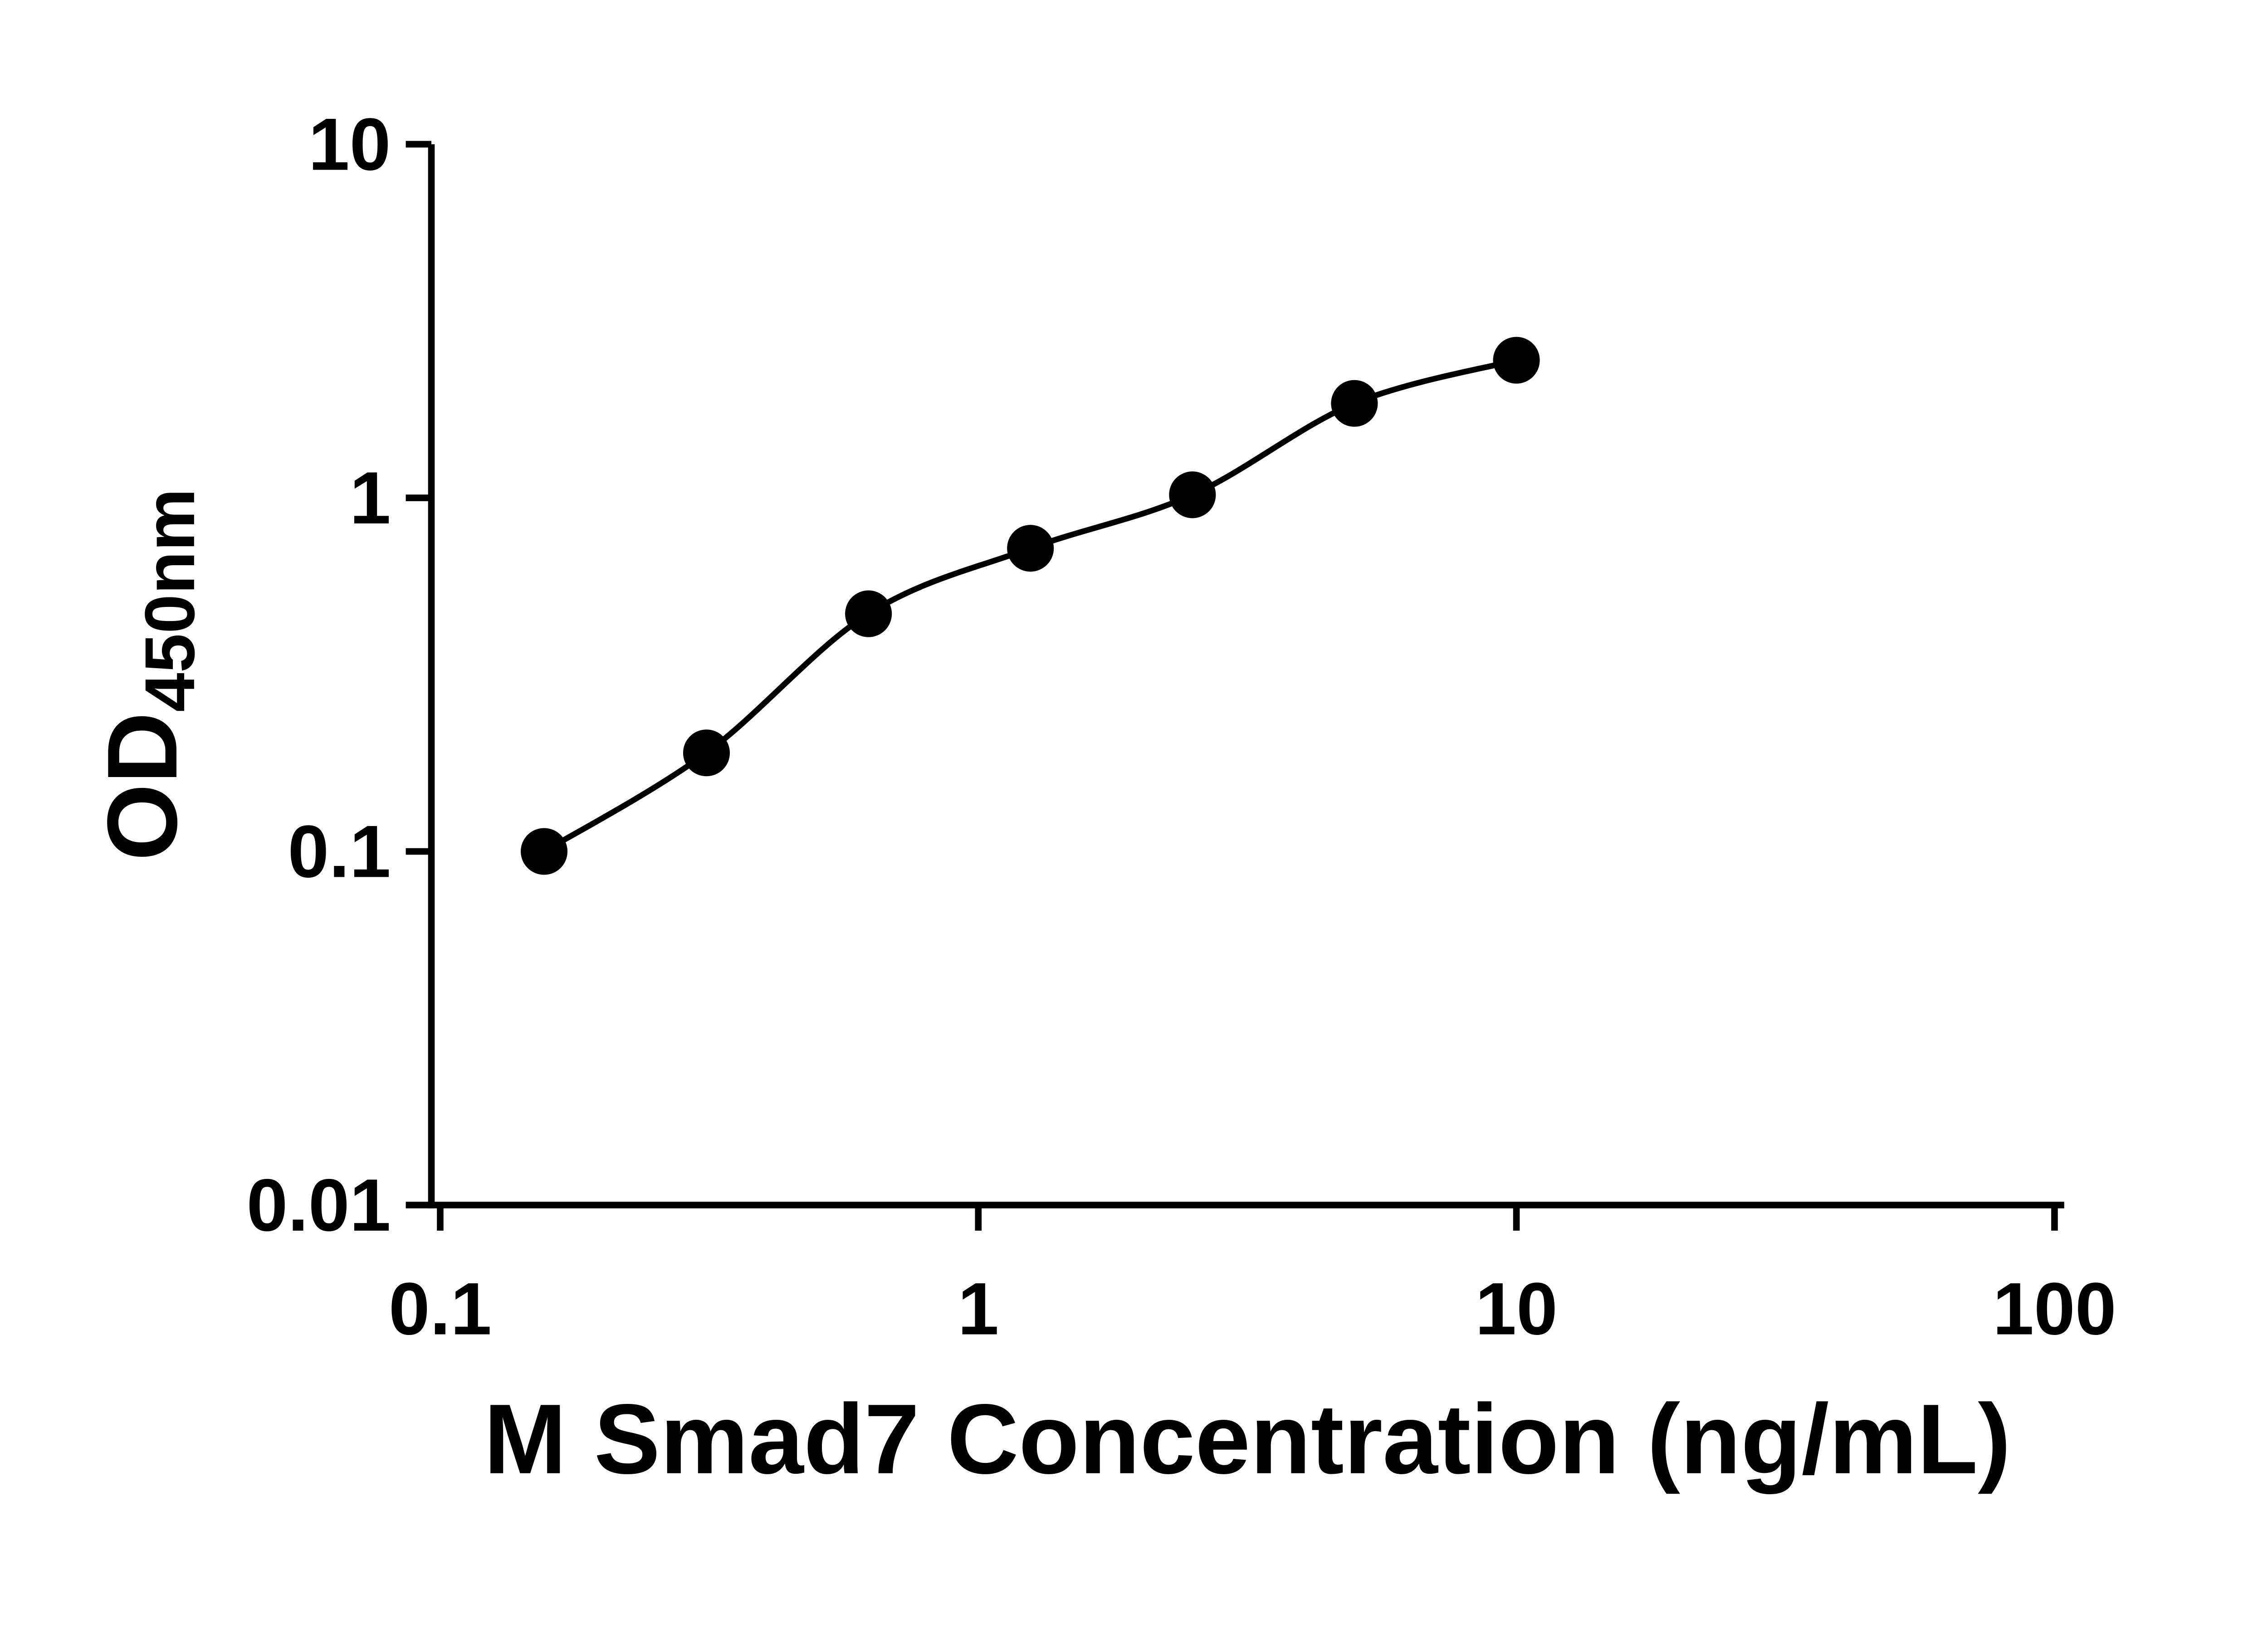  Describe the element at coordinates (1030, 605) in the screenshot. I see `fit-curve` at that location.